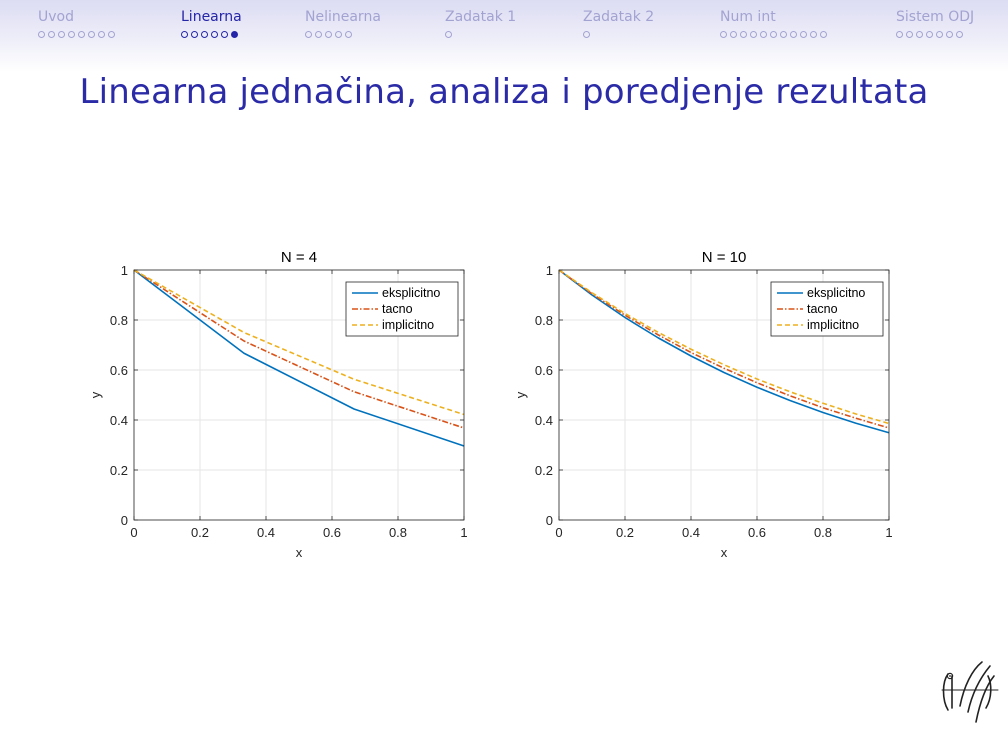 Image resolution: width=1008 pixels, height=756 pixels. I want to click on legend-label: implicitno, so click(833, 325).